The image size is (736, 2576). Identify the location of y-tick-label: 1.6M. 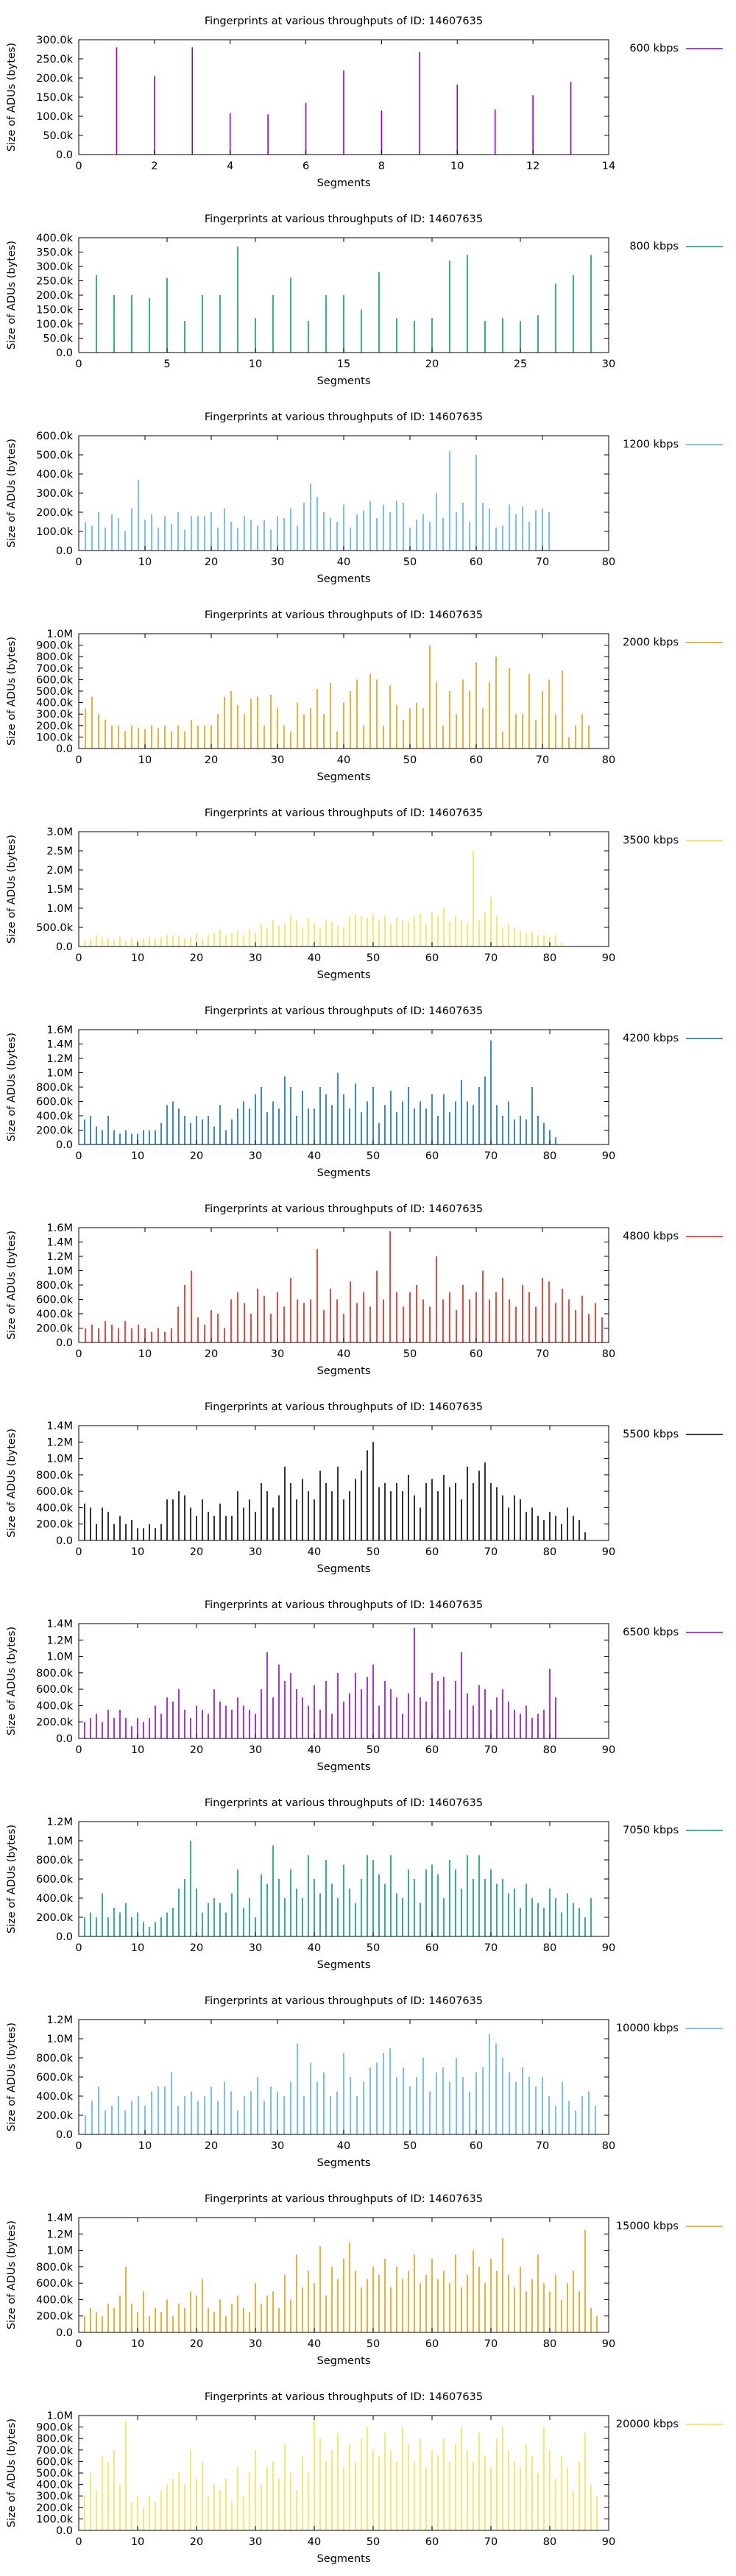
(59, 1030).